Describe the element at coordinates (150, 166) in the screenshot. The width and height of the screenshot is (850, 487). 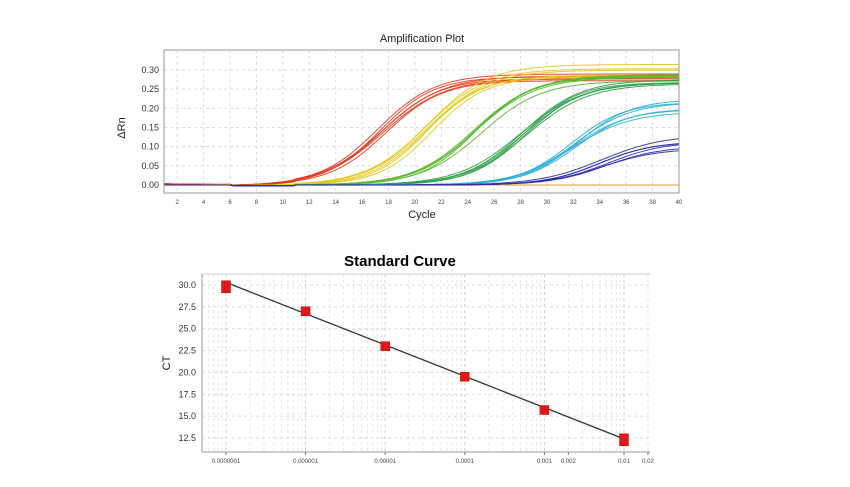
I see `amp-y-tick-label: 0.05` at that location.